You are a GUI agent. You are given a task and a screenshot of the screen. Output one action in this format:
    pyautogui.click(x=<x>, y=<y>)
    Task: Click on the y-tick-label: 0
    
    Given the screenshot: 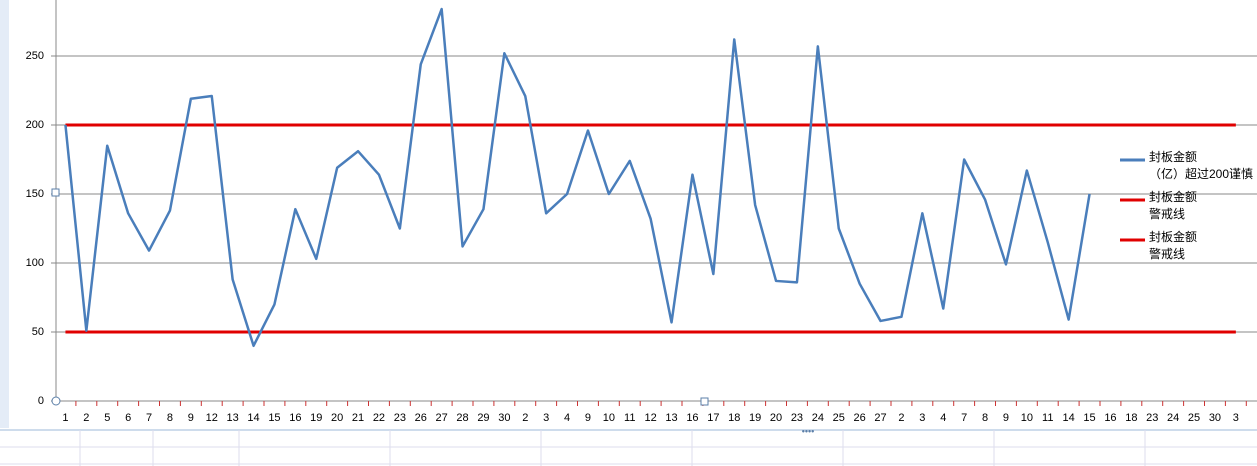 What is the action you would take?
    pyautogui.click(x=41, y=401)
    